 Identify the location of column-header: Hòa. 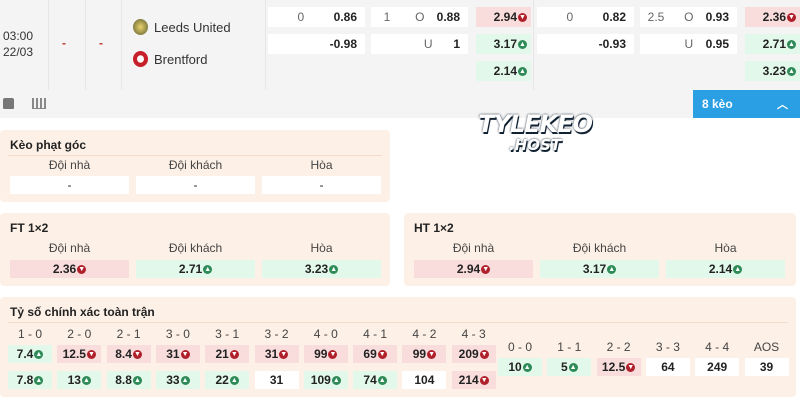
(321, 248).